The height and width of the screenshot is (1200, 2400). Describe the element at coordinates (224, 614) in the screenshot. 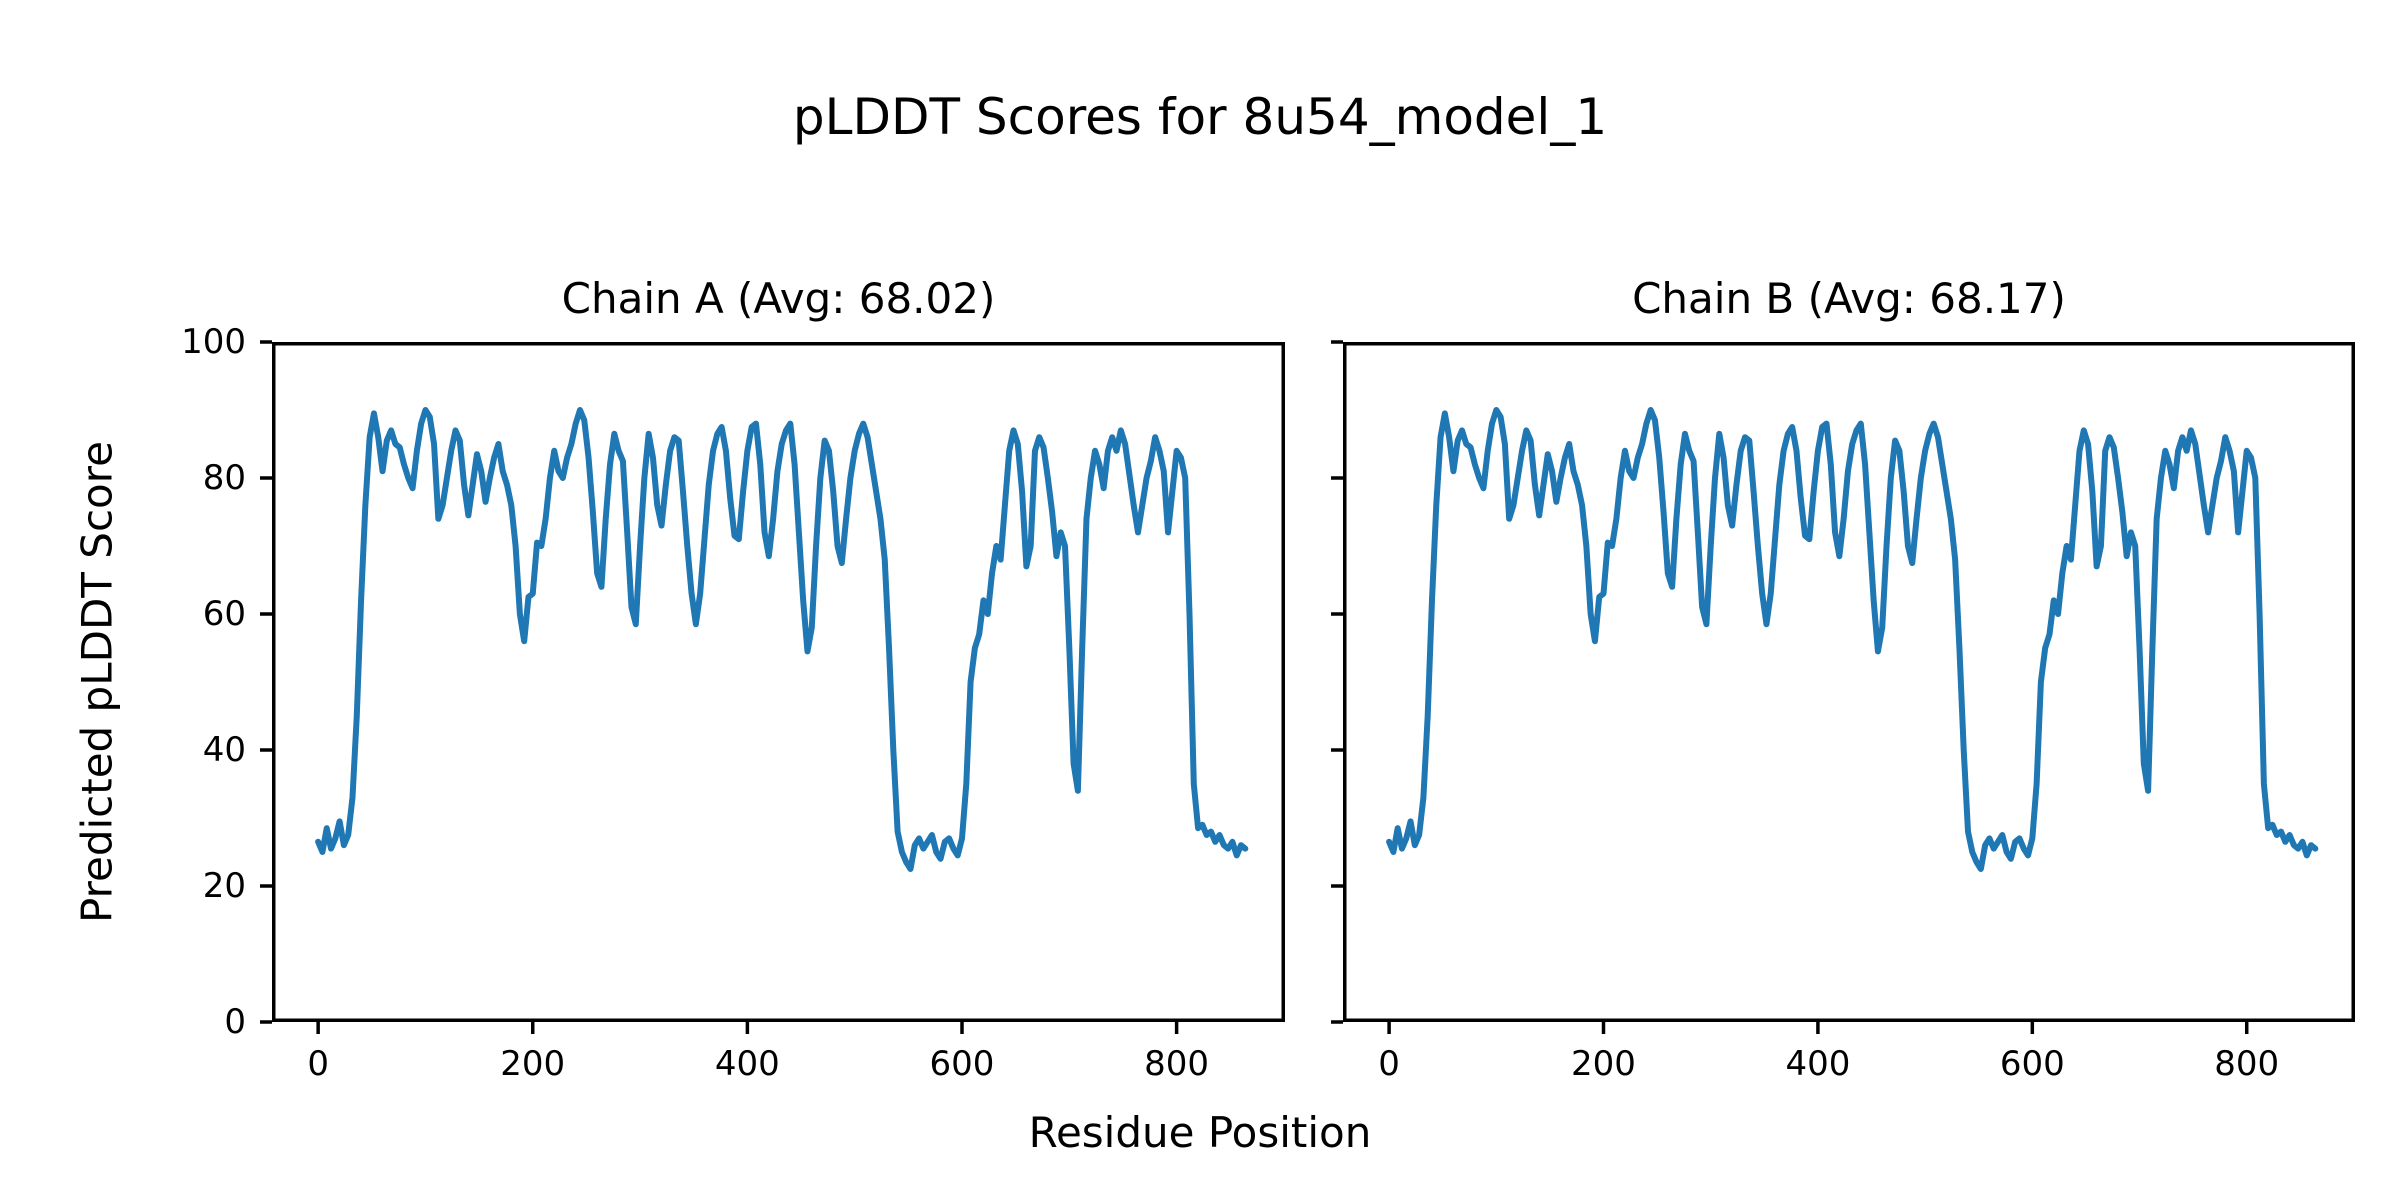

I see `y-tick-label: 60` at that location.